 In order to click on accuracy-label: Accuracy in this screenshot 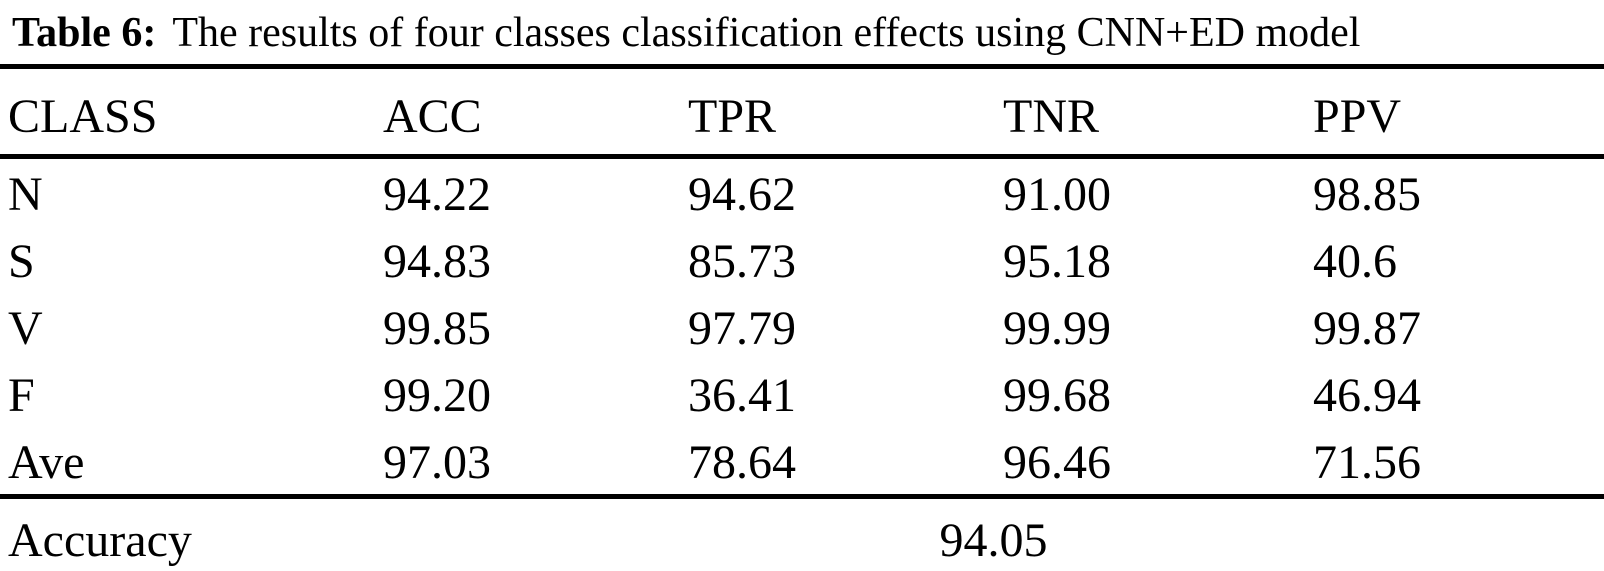, I will do `click(100, 540)`.